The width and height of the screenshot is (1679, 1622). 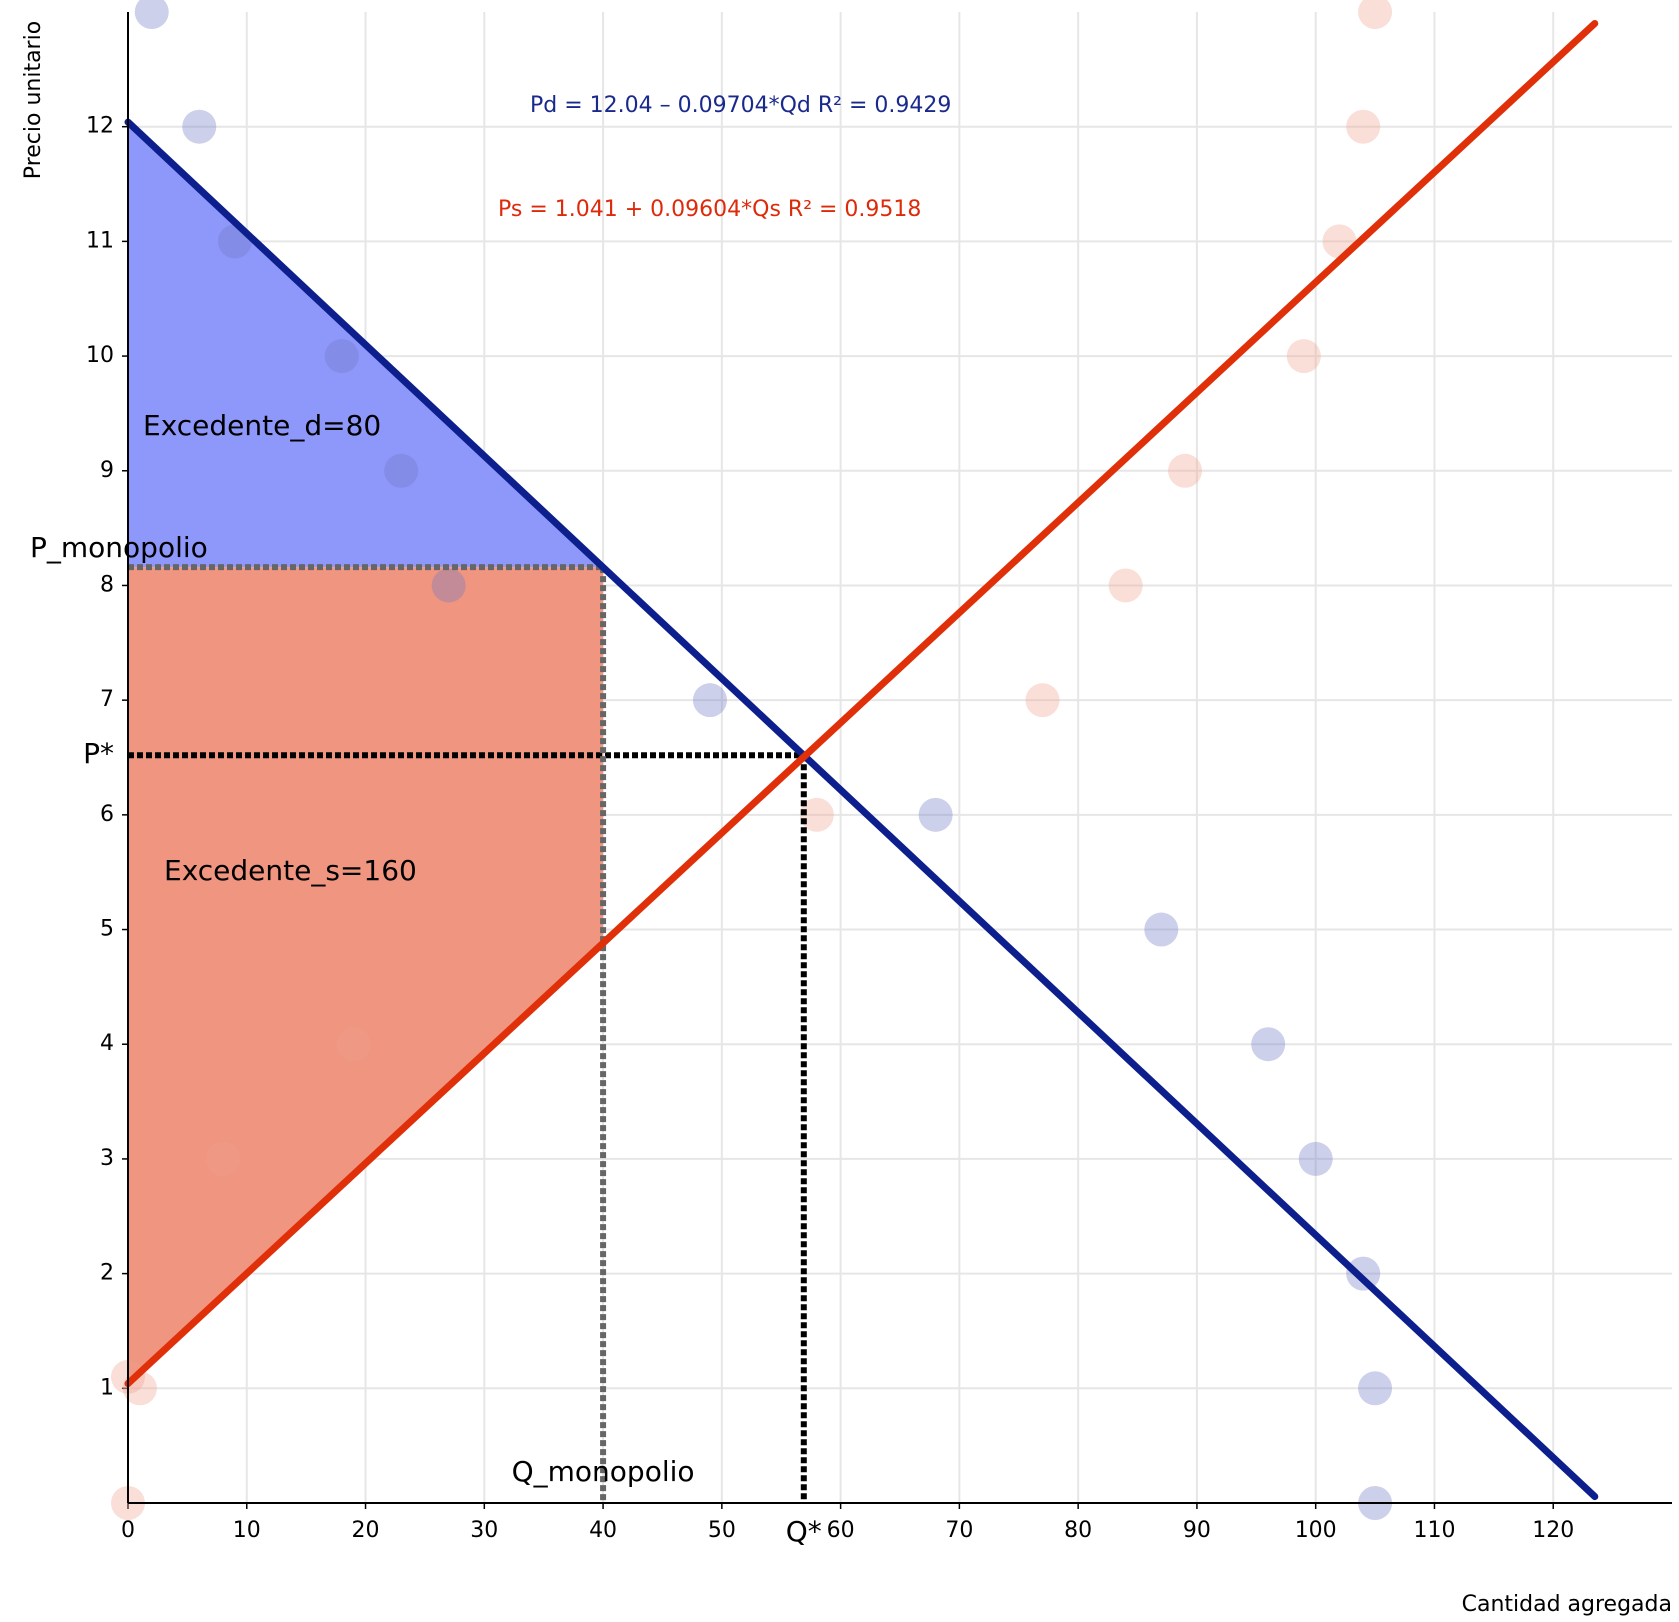 I want to click on x-tick-label: 10, so click(x=247, y=1530).